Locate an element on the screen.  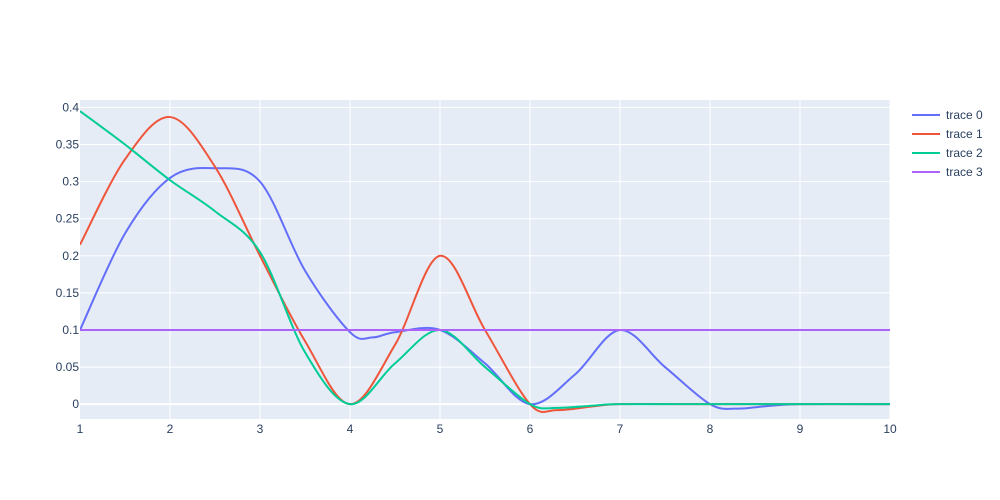
y-tick-label: 0.1 is located at coordinates (70, 330).